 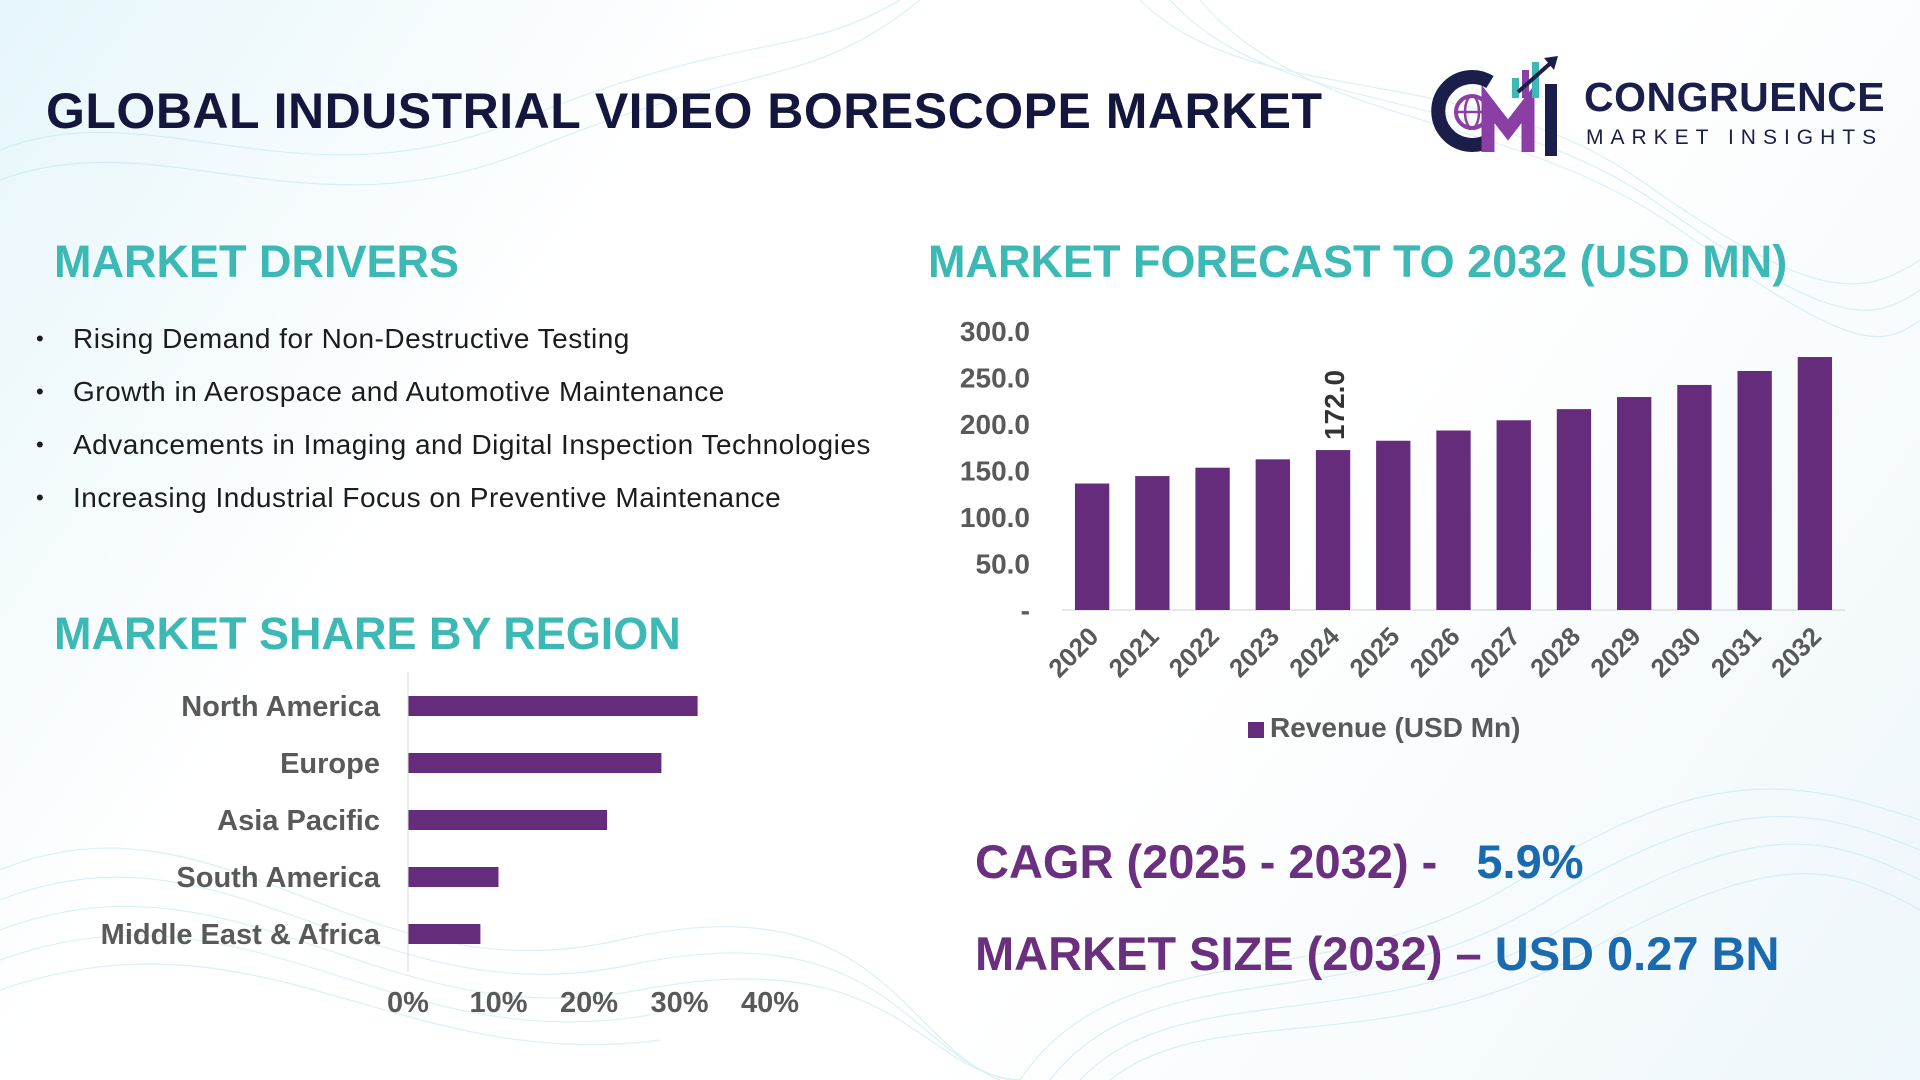 What do you see at coordinates (995, 424) in the screenshot?
I see `y-tick-label: 200.0` at bounding box center [995, 424].